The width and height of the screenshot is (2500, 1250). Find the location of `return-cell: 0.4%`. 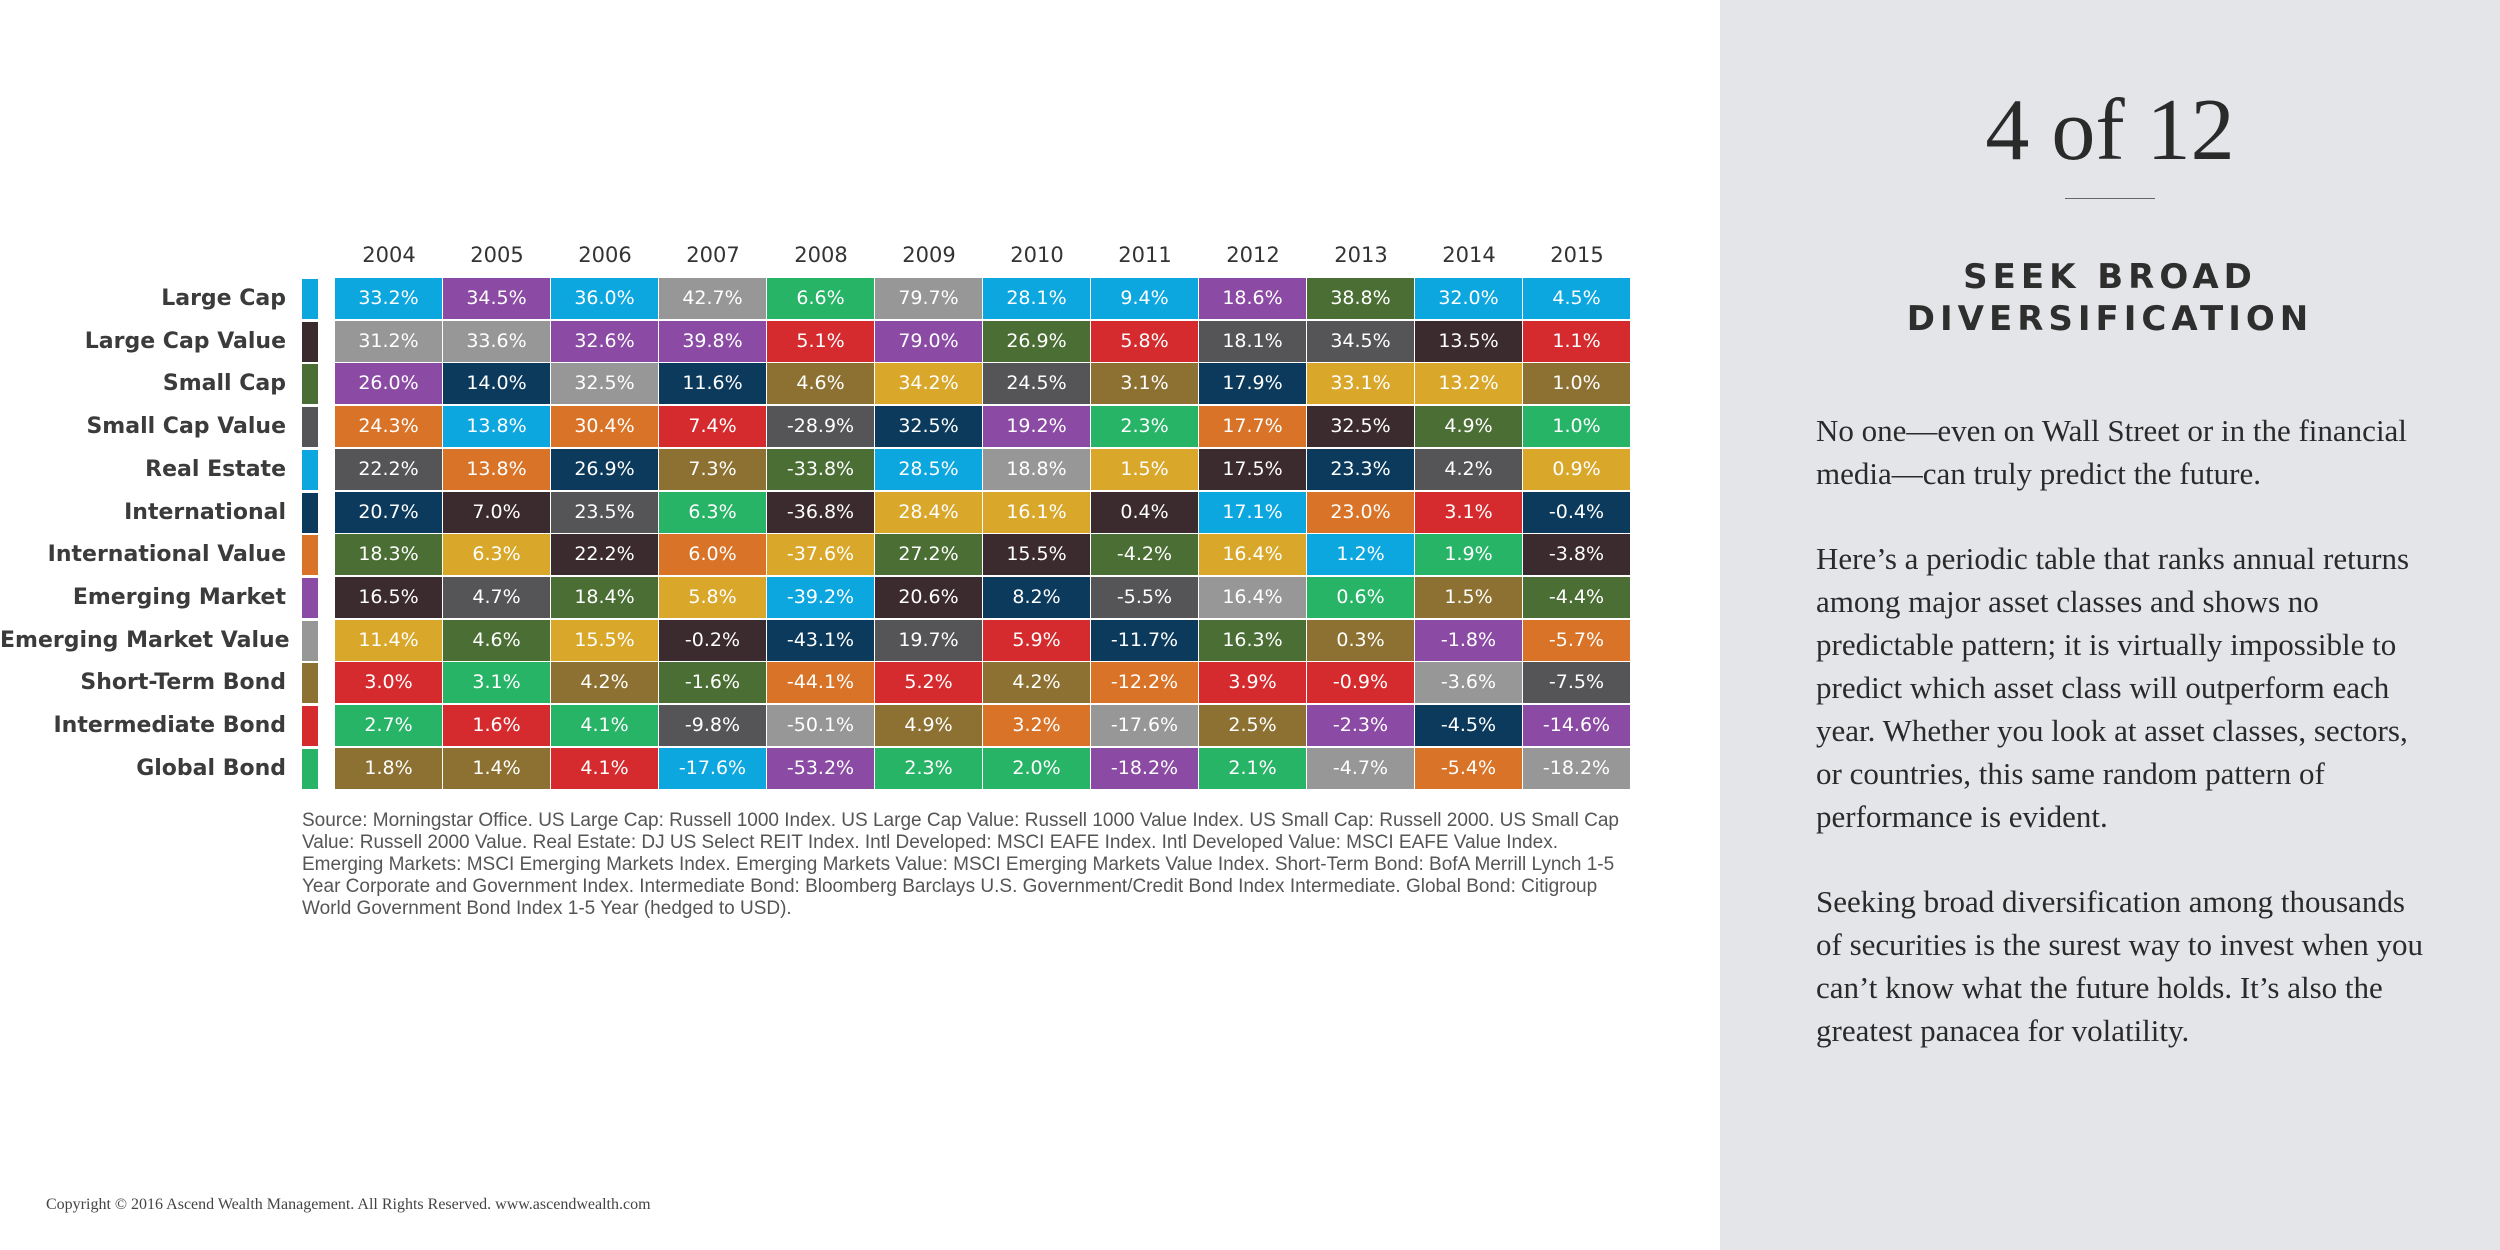

return-cell: 0.4% is located at coordinates (1144, 512).